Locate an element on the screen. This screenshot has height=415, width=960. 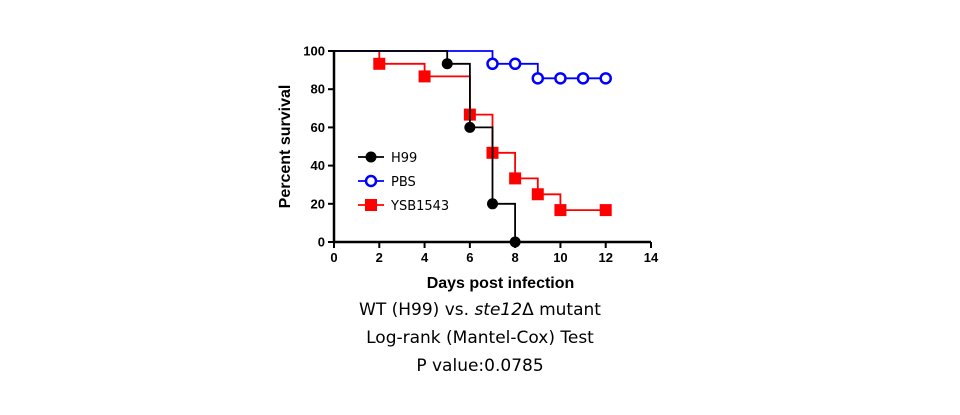
legend-item-ysb1543: YSB1543 is located at coordinates (403, 206).